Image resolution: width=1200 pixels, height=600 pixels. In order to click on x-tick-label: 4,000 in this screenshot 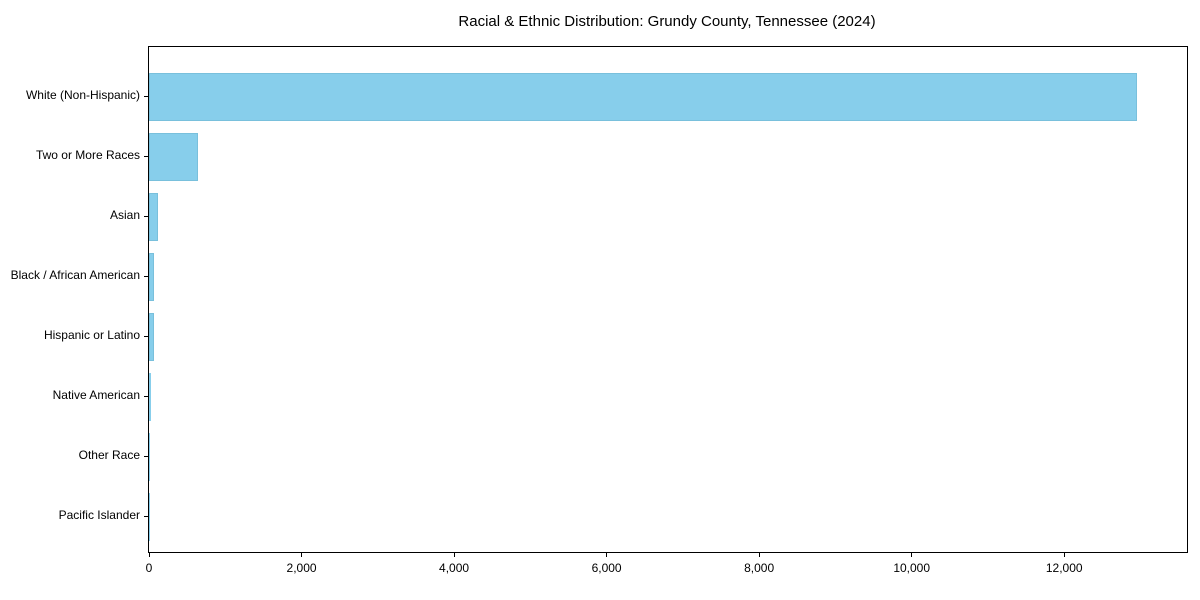, I will do `click(454, 568)`.